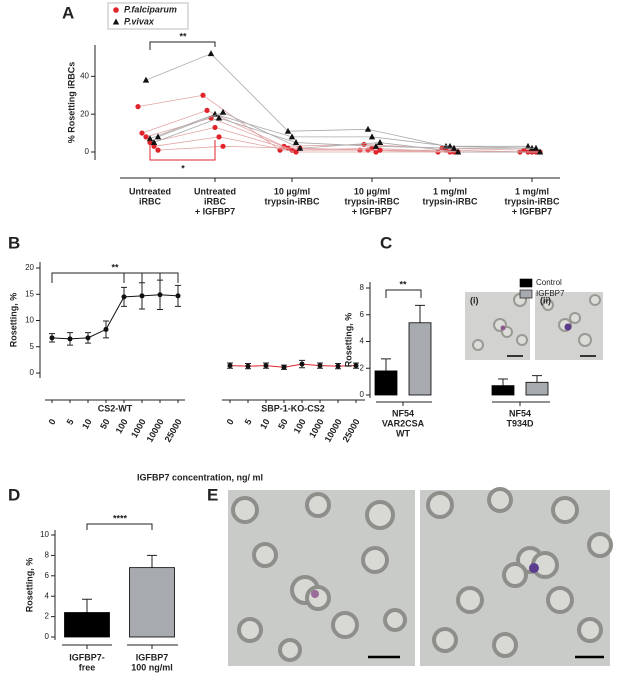  Describe the element at coordinates (248, 421) in the screenshot. I see `x-tick-label: 5` at that location.